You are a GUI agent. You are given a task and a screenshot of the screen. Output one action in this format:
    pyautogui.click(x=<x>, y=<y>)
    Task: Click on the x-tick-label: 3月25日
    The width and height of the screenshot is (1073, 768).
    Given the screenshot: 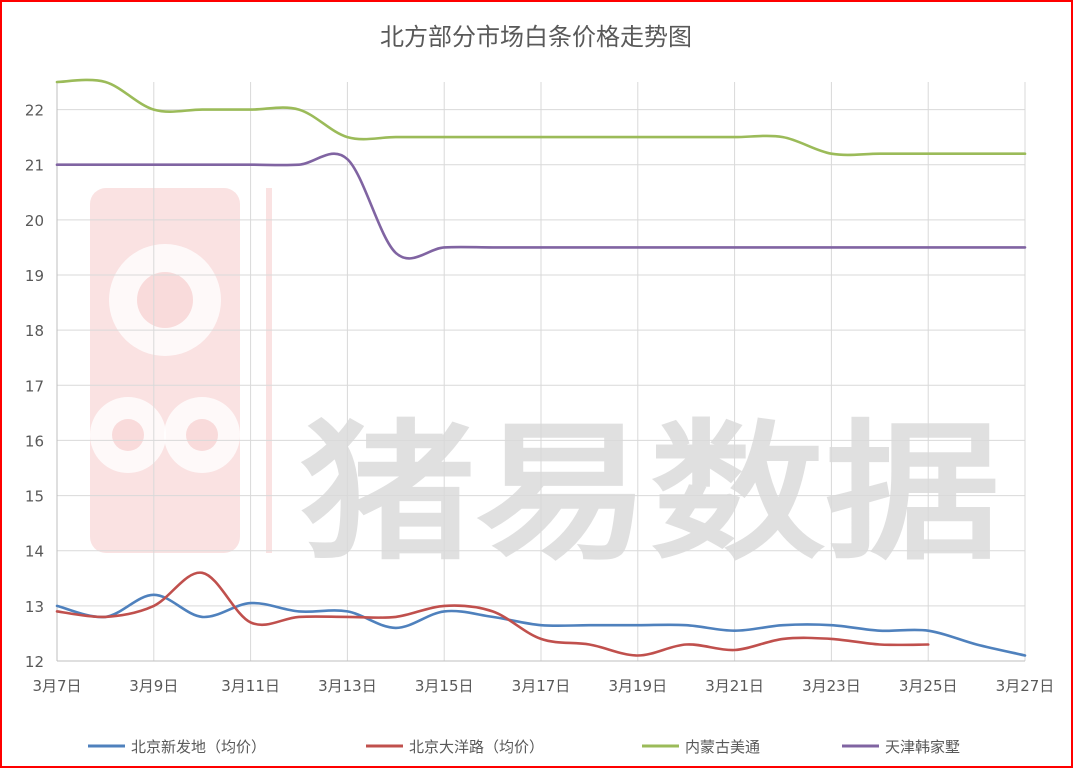 What is the action you would take?
    pyautogui.click(x=928, y=686)
    